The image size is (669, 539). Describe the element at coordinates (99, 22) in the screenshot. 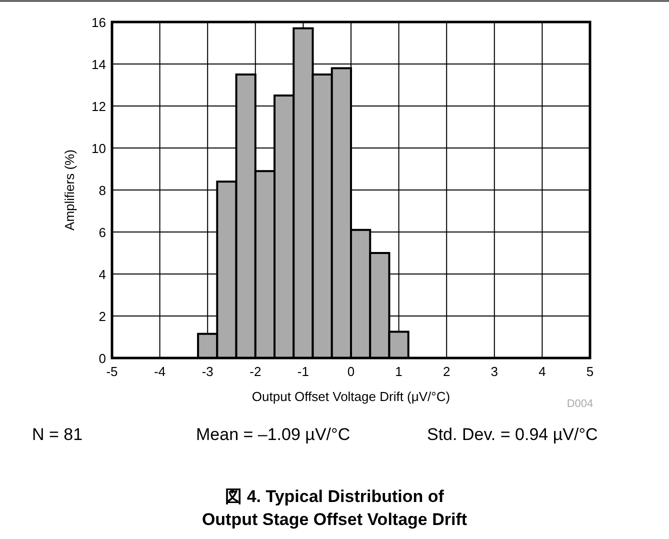

I see `y-tick-label: 16` at that location.